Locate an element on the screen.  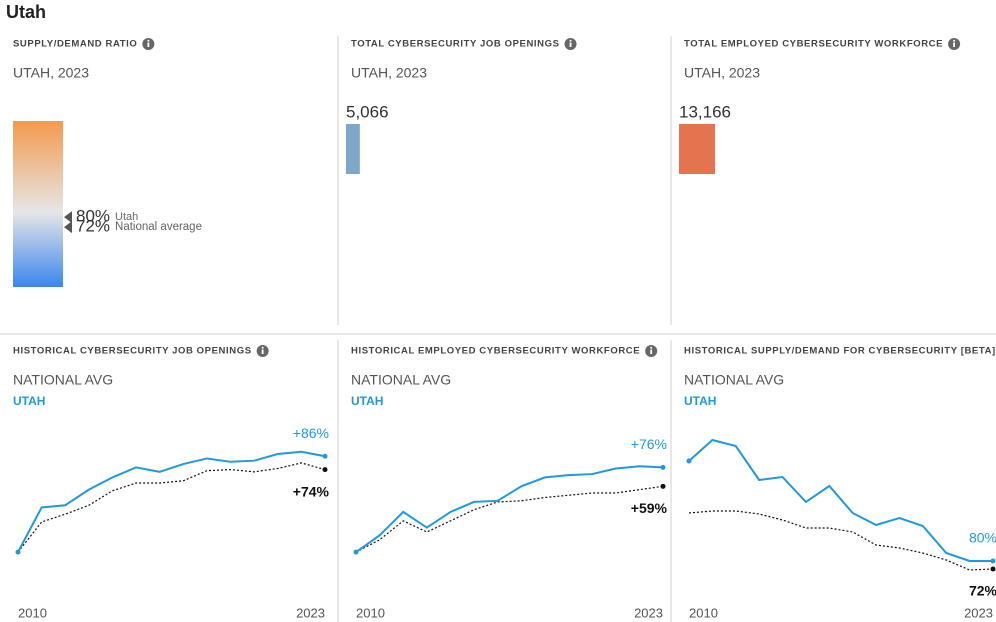
gauge-name: Utah is located at coordinates (126, 217).